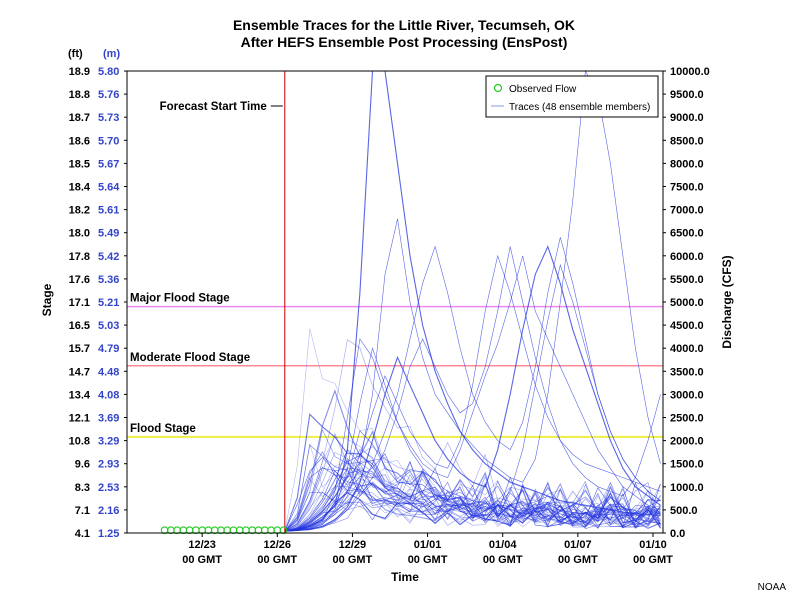  Describe the element at coordinates (79, 442) in the screenshot. I see `y-tick-label-ft: 10.8` at that location.